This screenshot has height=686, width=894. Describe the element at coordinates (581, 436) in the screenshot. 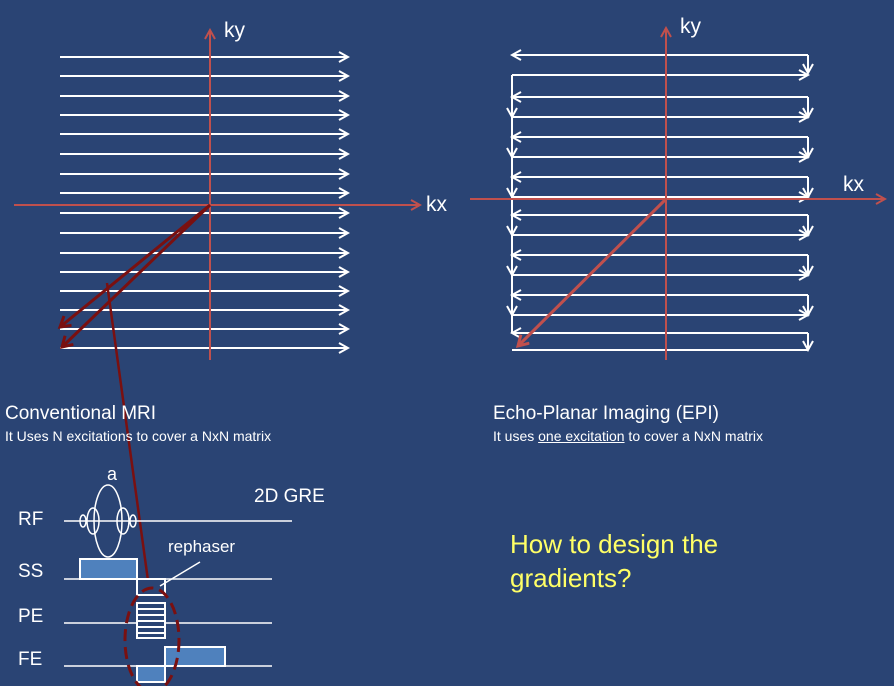

I see `one-excitation-underline: one excitation` at that location.